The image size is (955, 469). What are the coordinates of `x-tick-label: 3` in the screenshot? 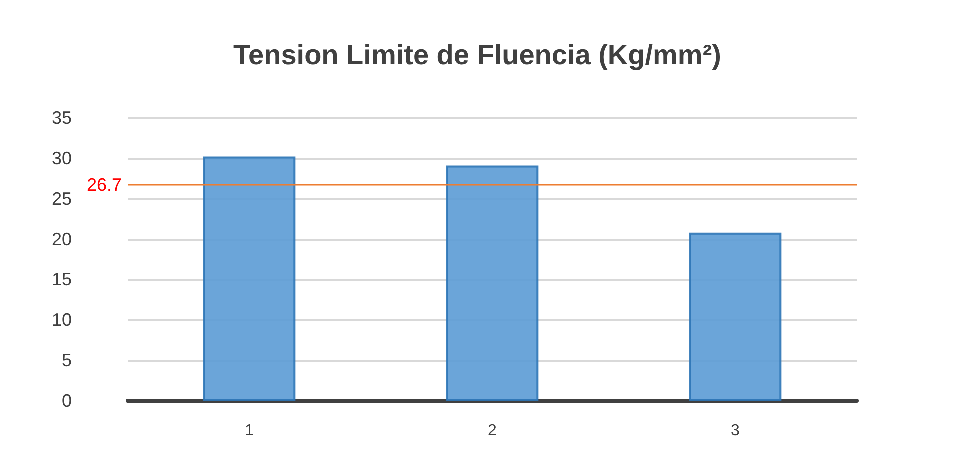 It's located at (735, 431).